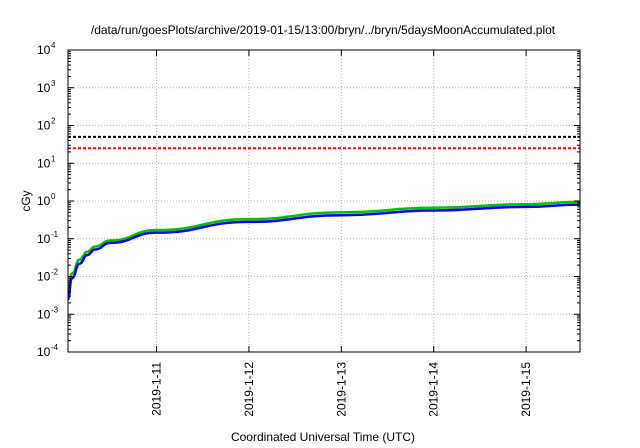  Describe the element at coordinates (53, 196) in the screenshot. I see `y-tick-exponent: 0` at that location.